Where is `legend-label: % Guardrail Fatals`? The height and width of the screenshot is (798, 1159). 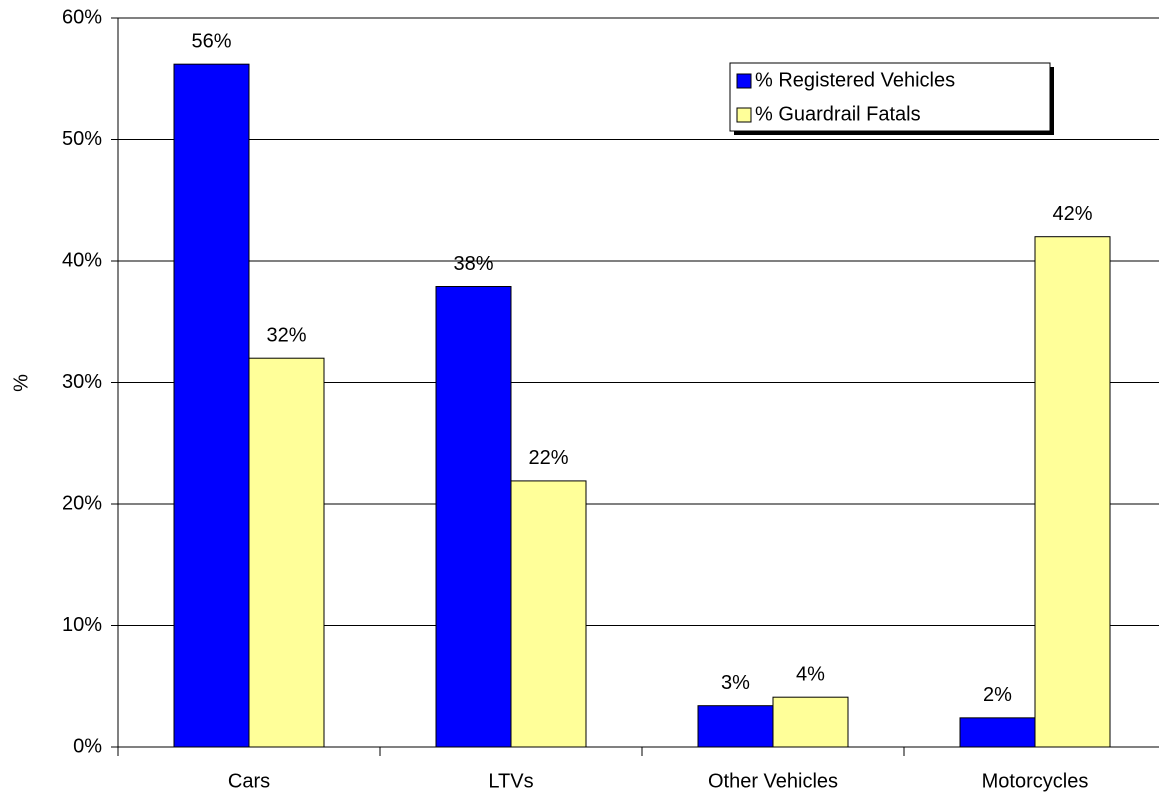 legend-label: % Guardrail Fatals is located at coordinates (838, 114).